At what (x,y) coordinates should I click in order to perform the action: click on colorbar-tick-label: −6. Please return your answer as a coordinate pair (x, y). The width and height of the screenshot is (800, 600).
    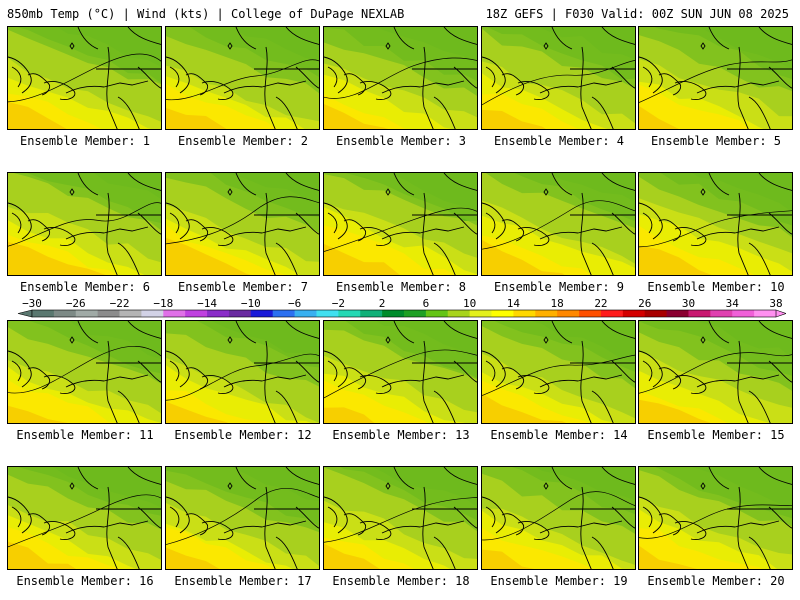
    Looking at the image, I should click on (294, 304).